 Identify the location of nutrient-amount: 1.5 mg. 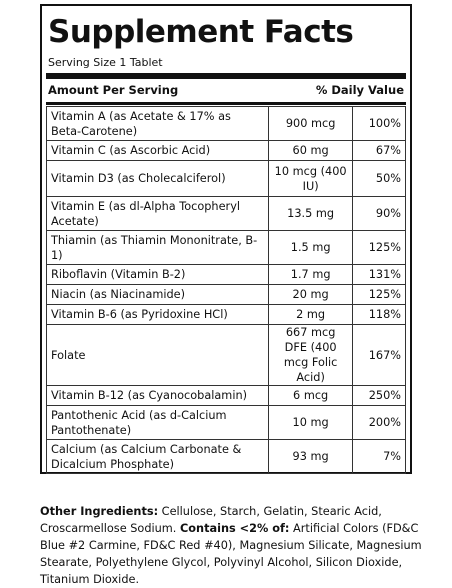
(310, 247).